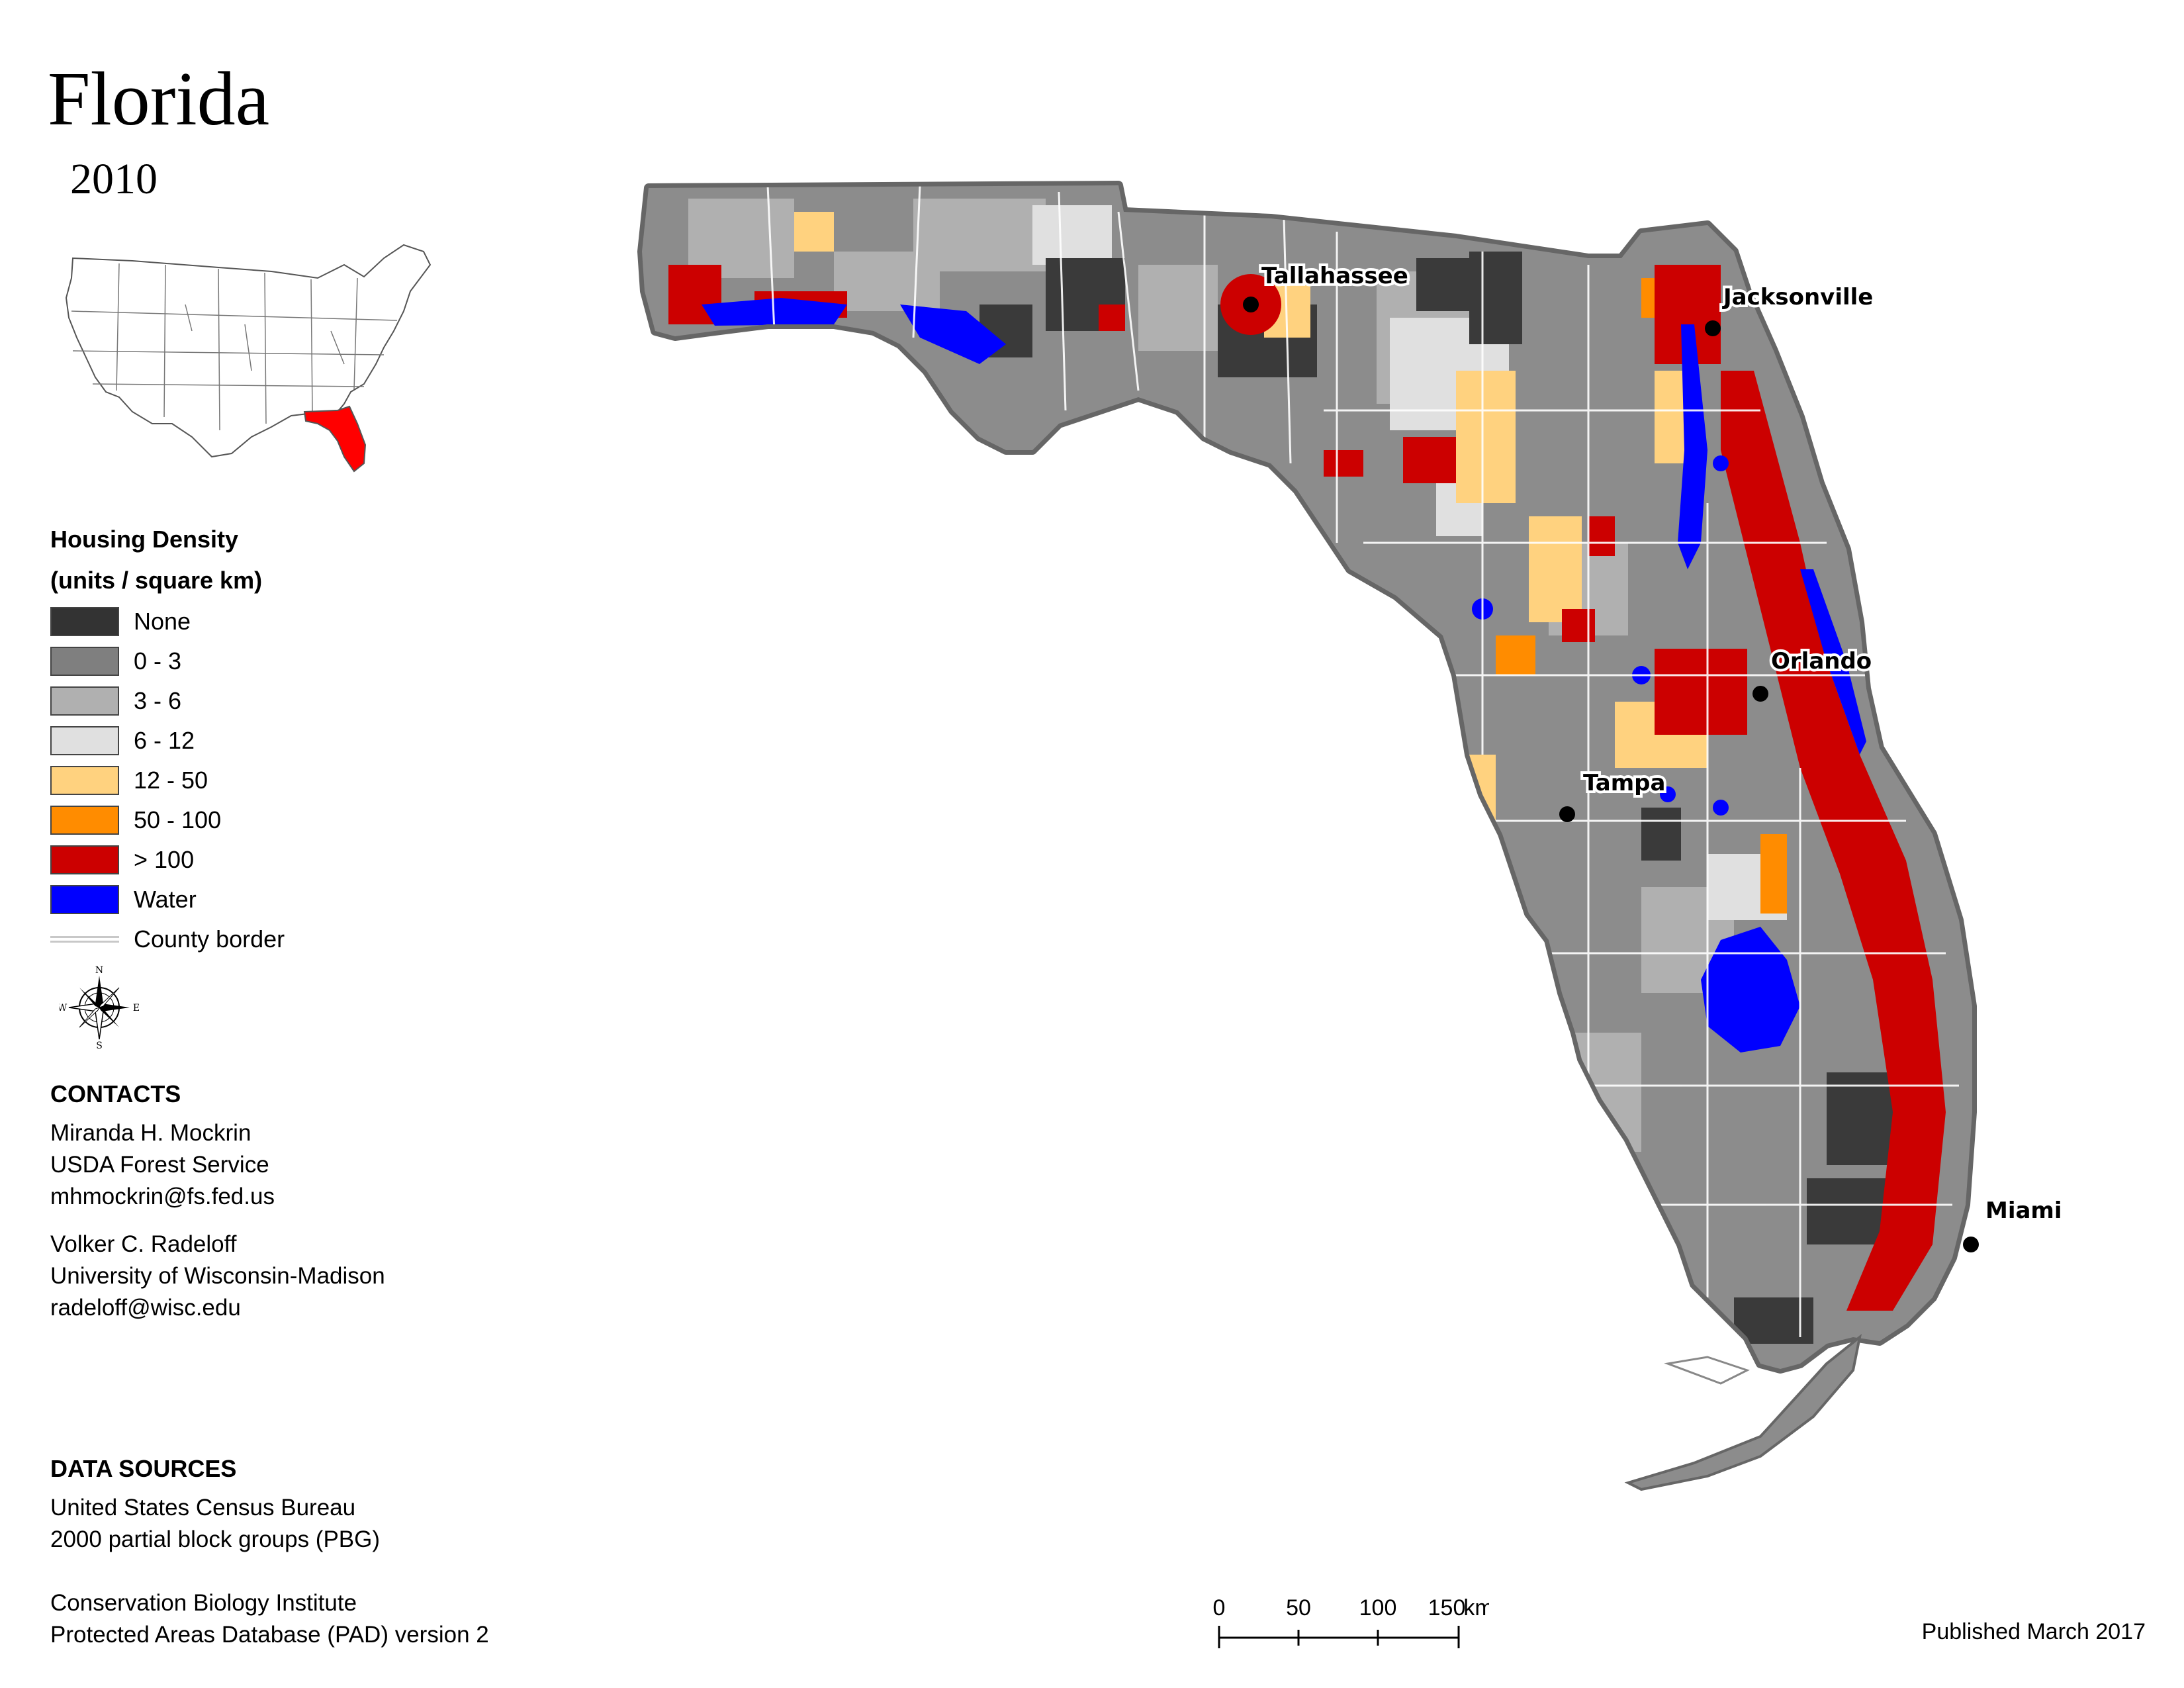 Image resolution: width=2184 pixels, height=1688 pixels. What do you see at coordinates (84, 939) in the screenshot?
I see `county-border-swatch` at bounding box center [84, 939].